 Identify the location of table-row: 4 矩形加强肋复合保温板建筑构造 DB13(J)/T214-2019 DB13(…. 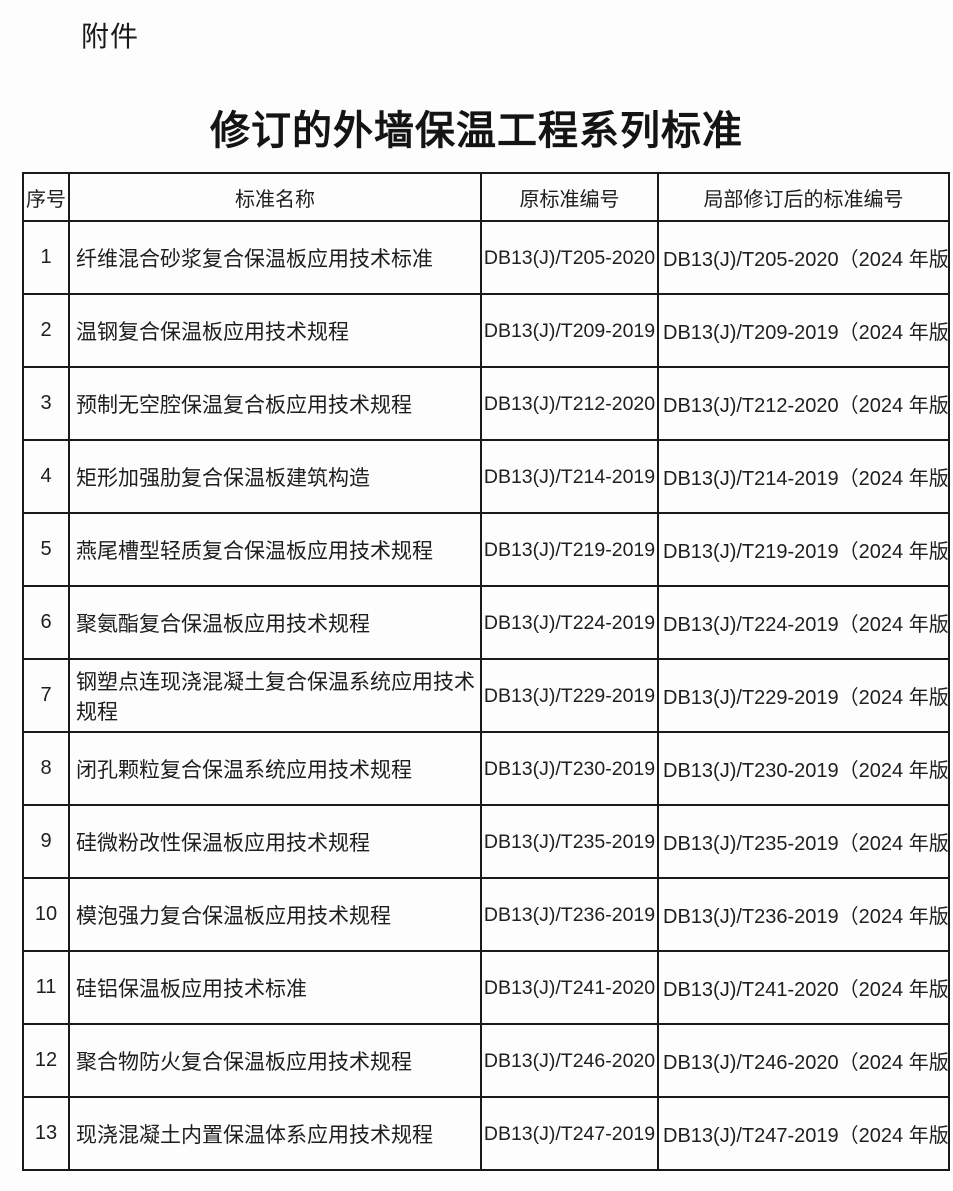
(486, 476).